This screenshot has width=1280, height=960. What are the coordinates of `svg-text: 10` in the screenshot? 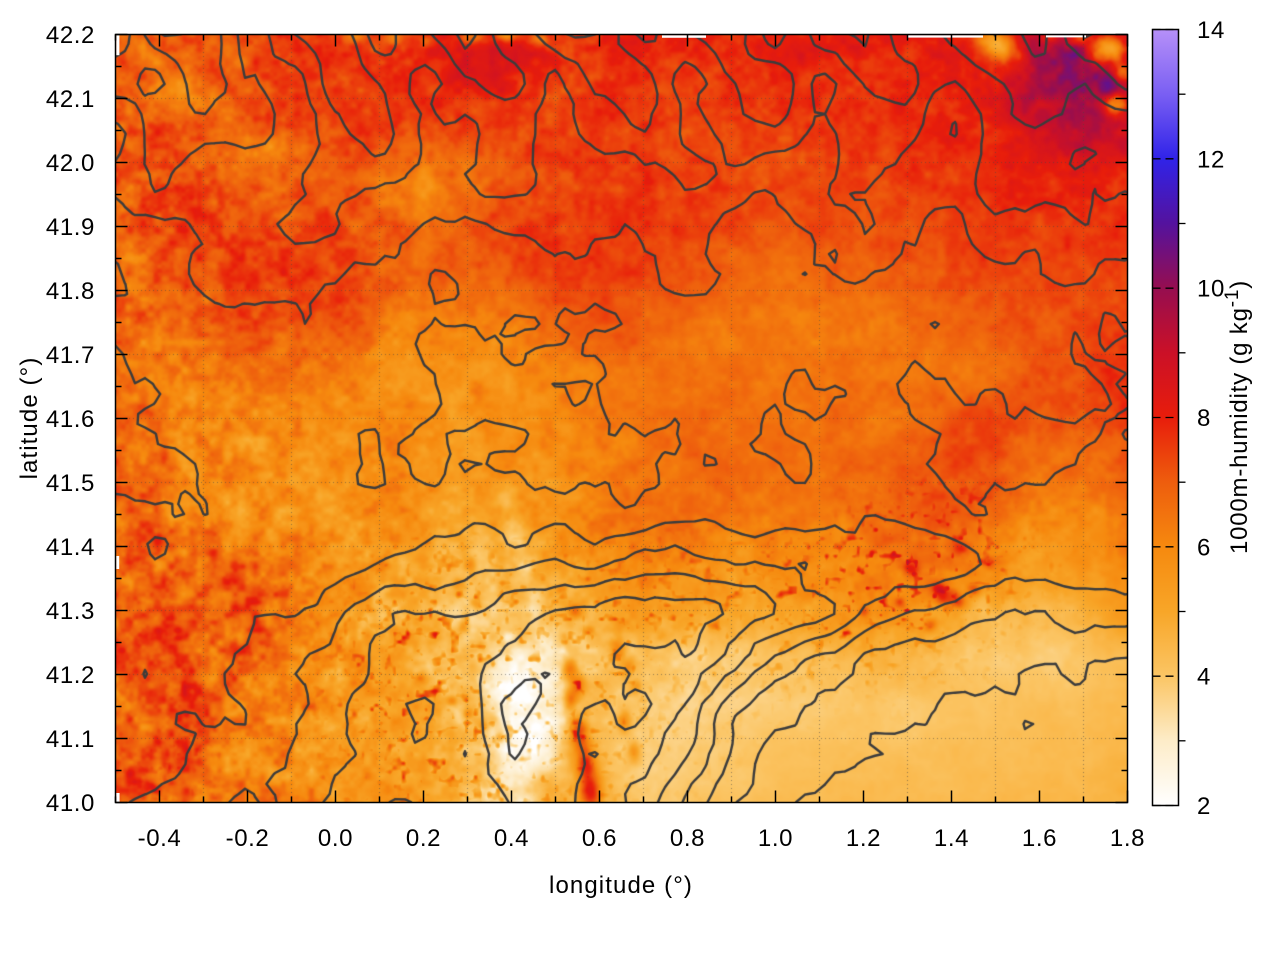 It's located at (1211, 289).